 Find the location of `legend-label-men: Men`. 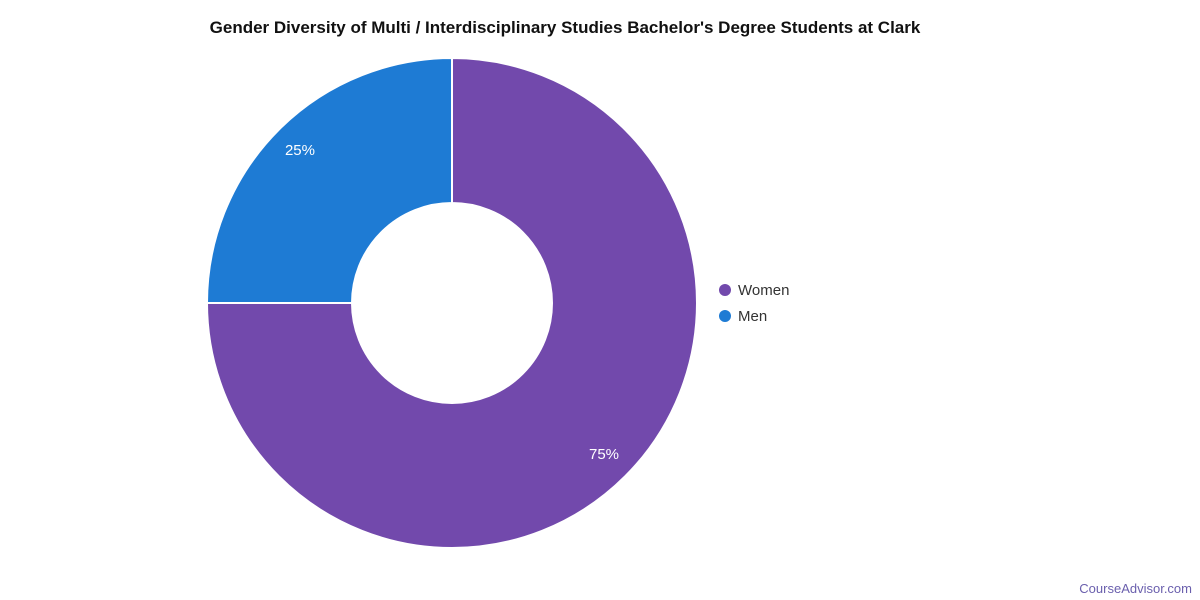

legend-label-men: Men is located at coordinates (753, 316).